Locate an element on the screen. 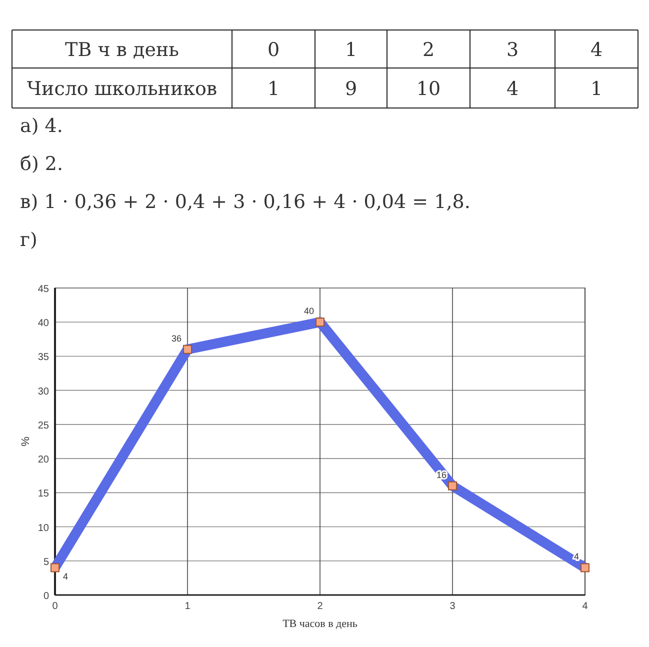  x-tick-label: 2 is located at coordinates (320, 606).